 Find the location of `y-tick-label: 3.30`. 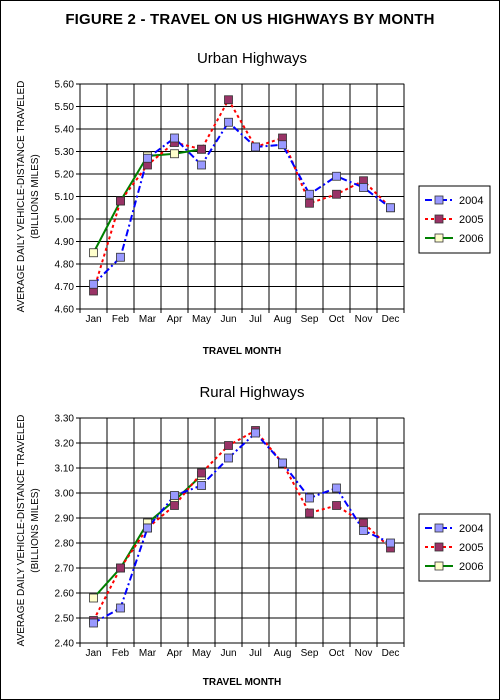

y-tick-label: 3.30 is located at coordinates (65, 419).